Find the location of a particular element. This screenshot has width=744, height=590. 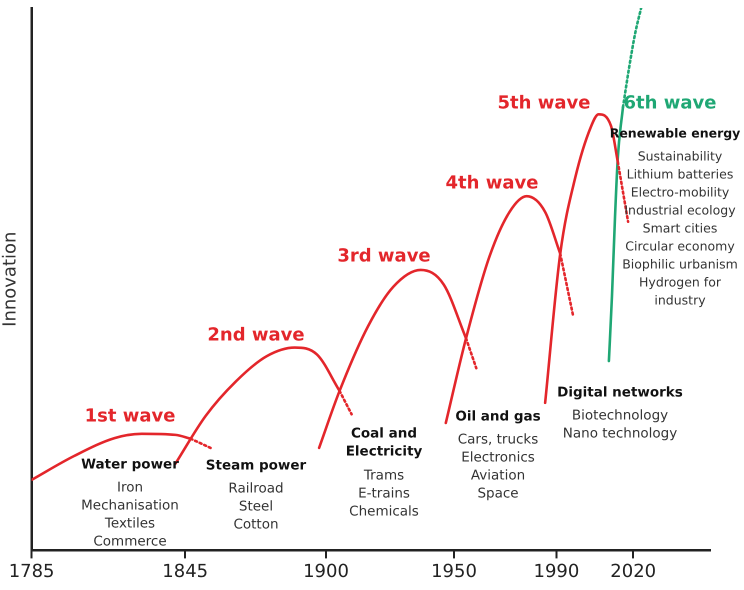

annotation: Trams E-trains Chemicals is located at coordinates (384, 494).